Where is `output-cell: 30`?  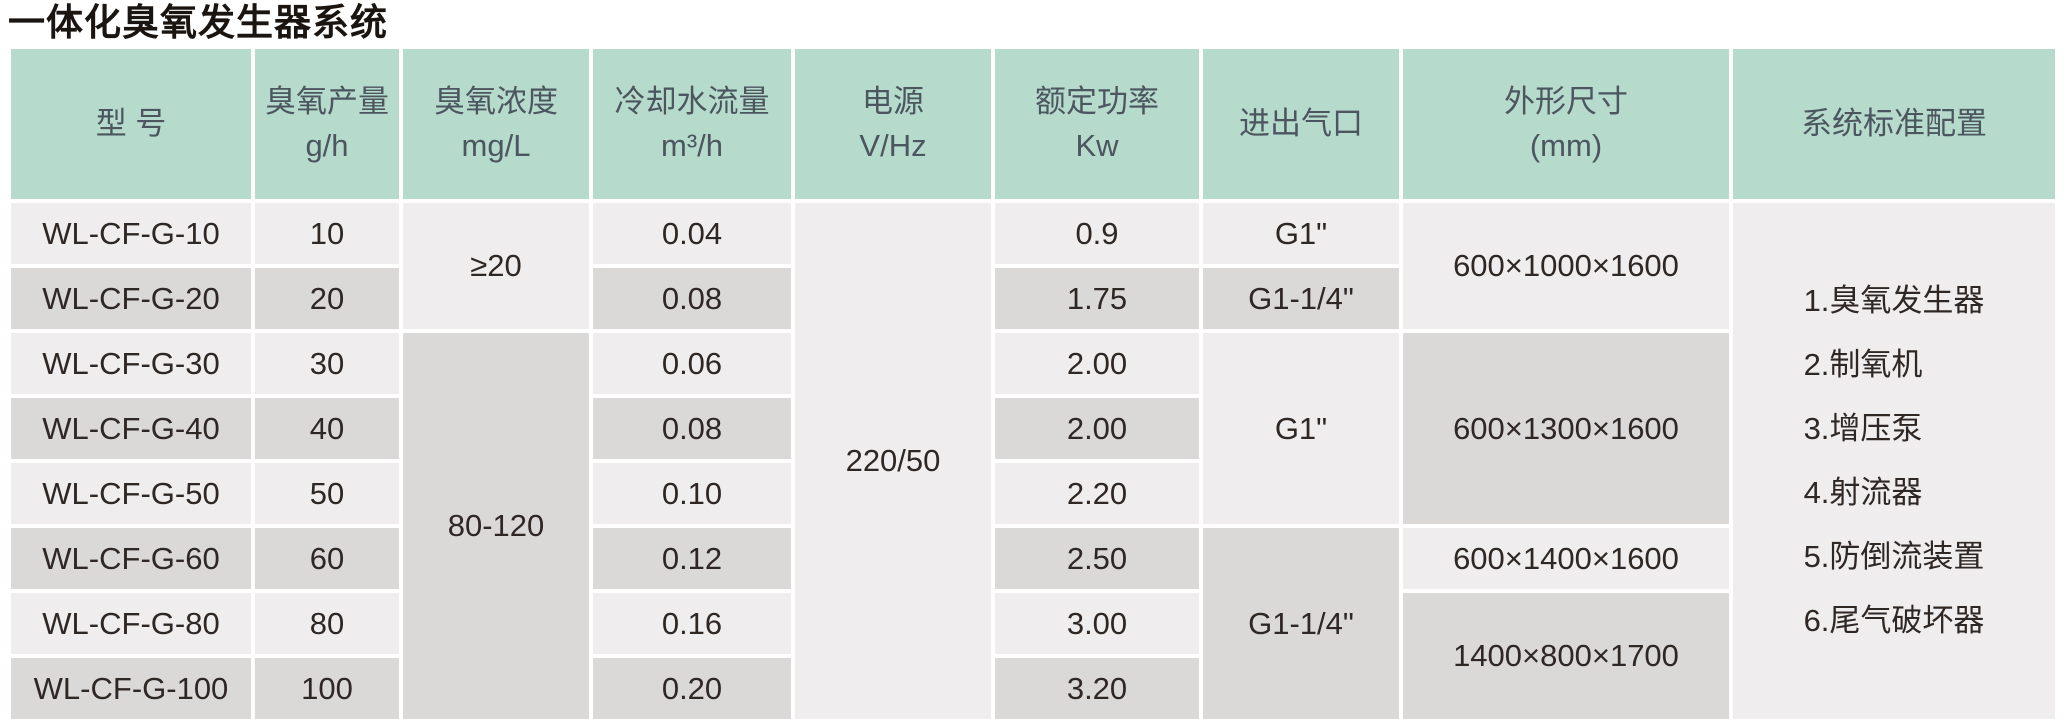 output-cell: 30 is located at coordinates (327, 363).